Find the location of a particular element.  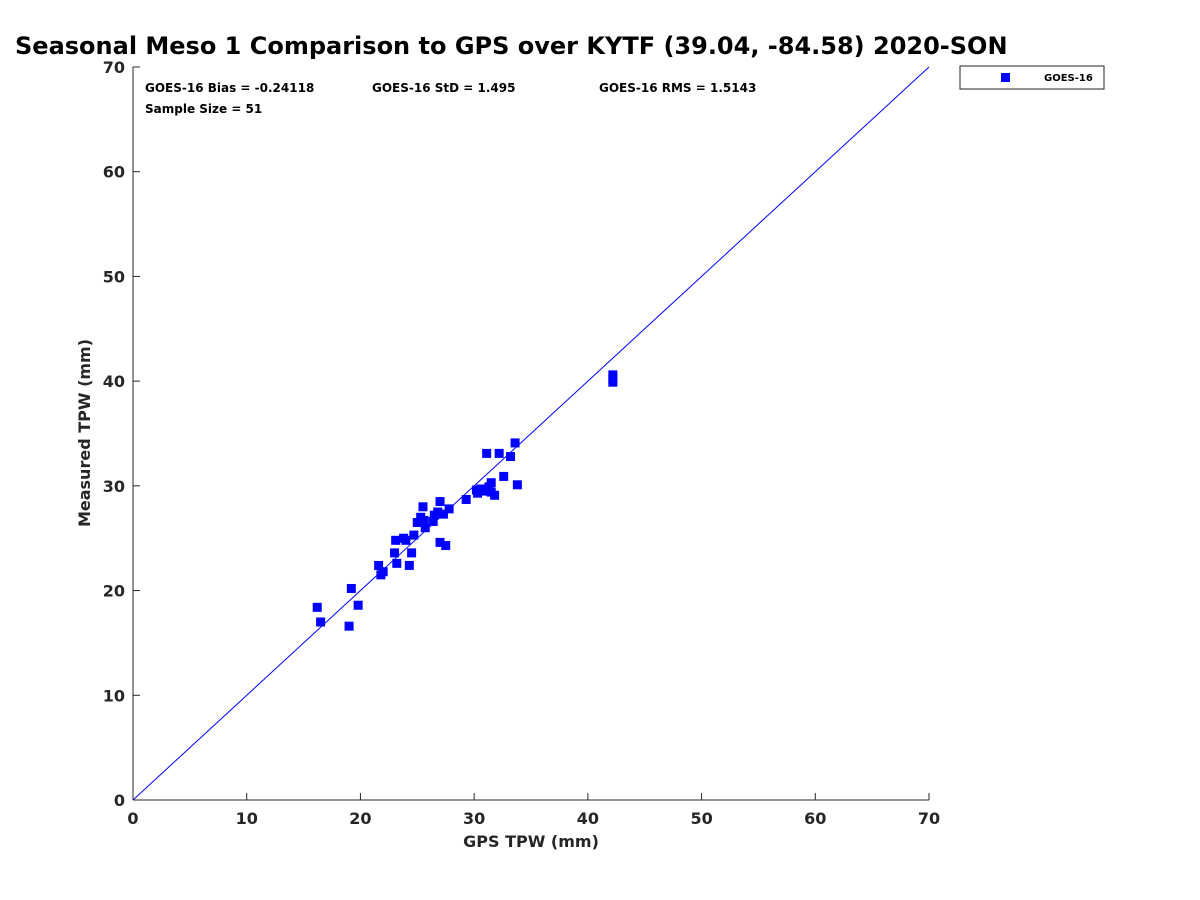

x-tick-label: 60 is located at coordinates (815, 818).